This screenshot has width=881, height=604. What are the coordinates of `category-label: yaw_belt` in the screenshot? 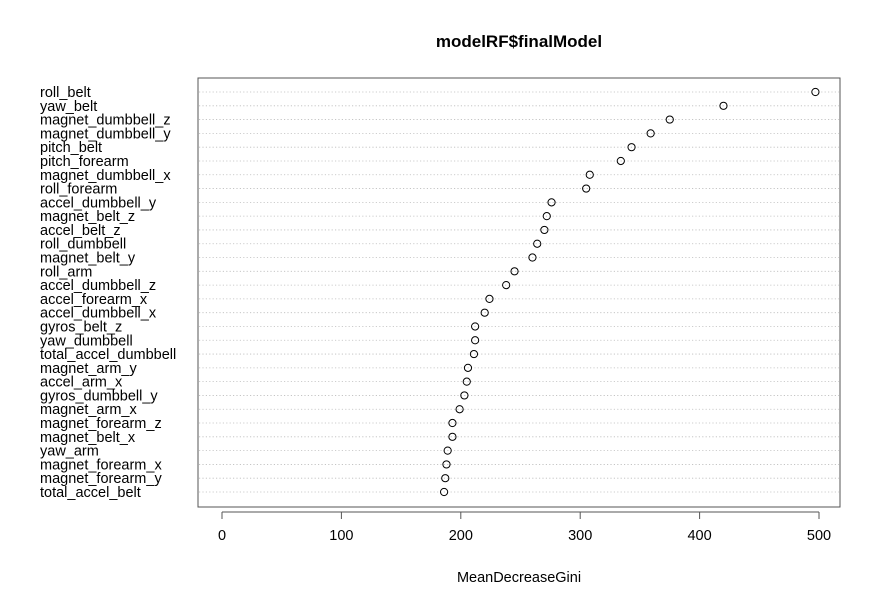 It's located at (68, 107).